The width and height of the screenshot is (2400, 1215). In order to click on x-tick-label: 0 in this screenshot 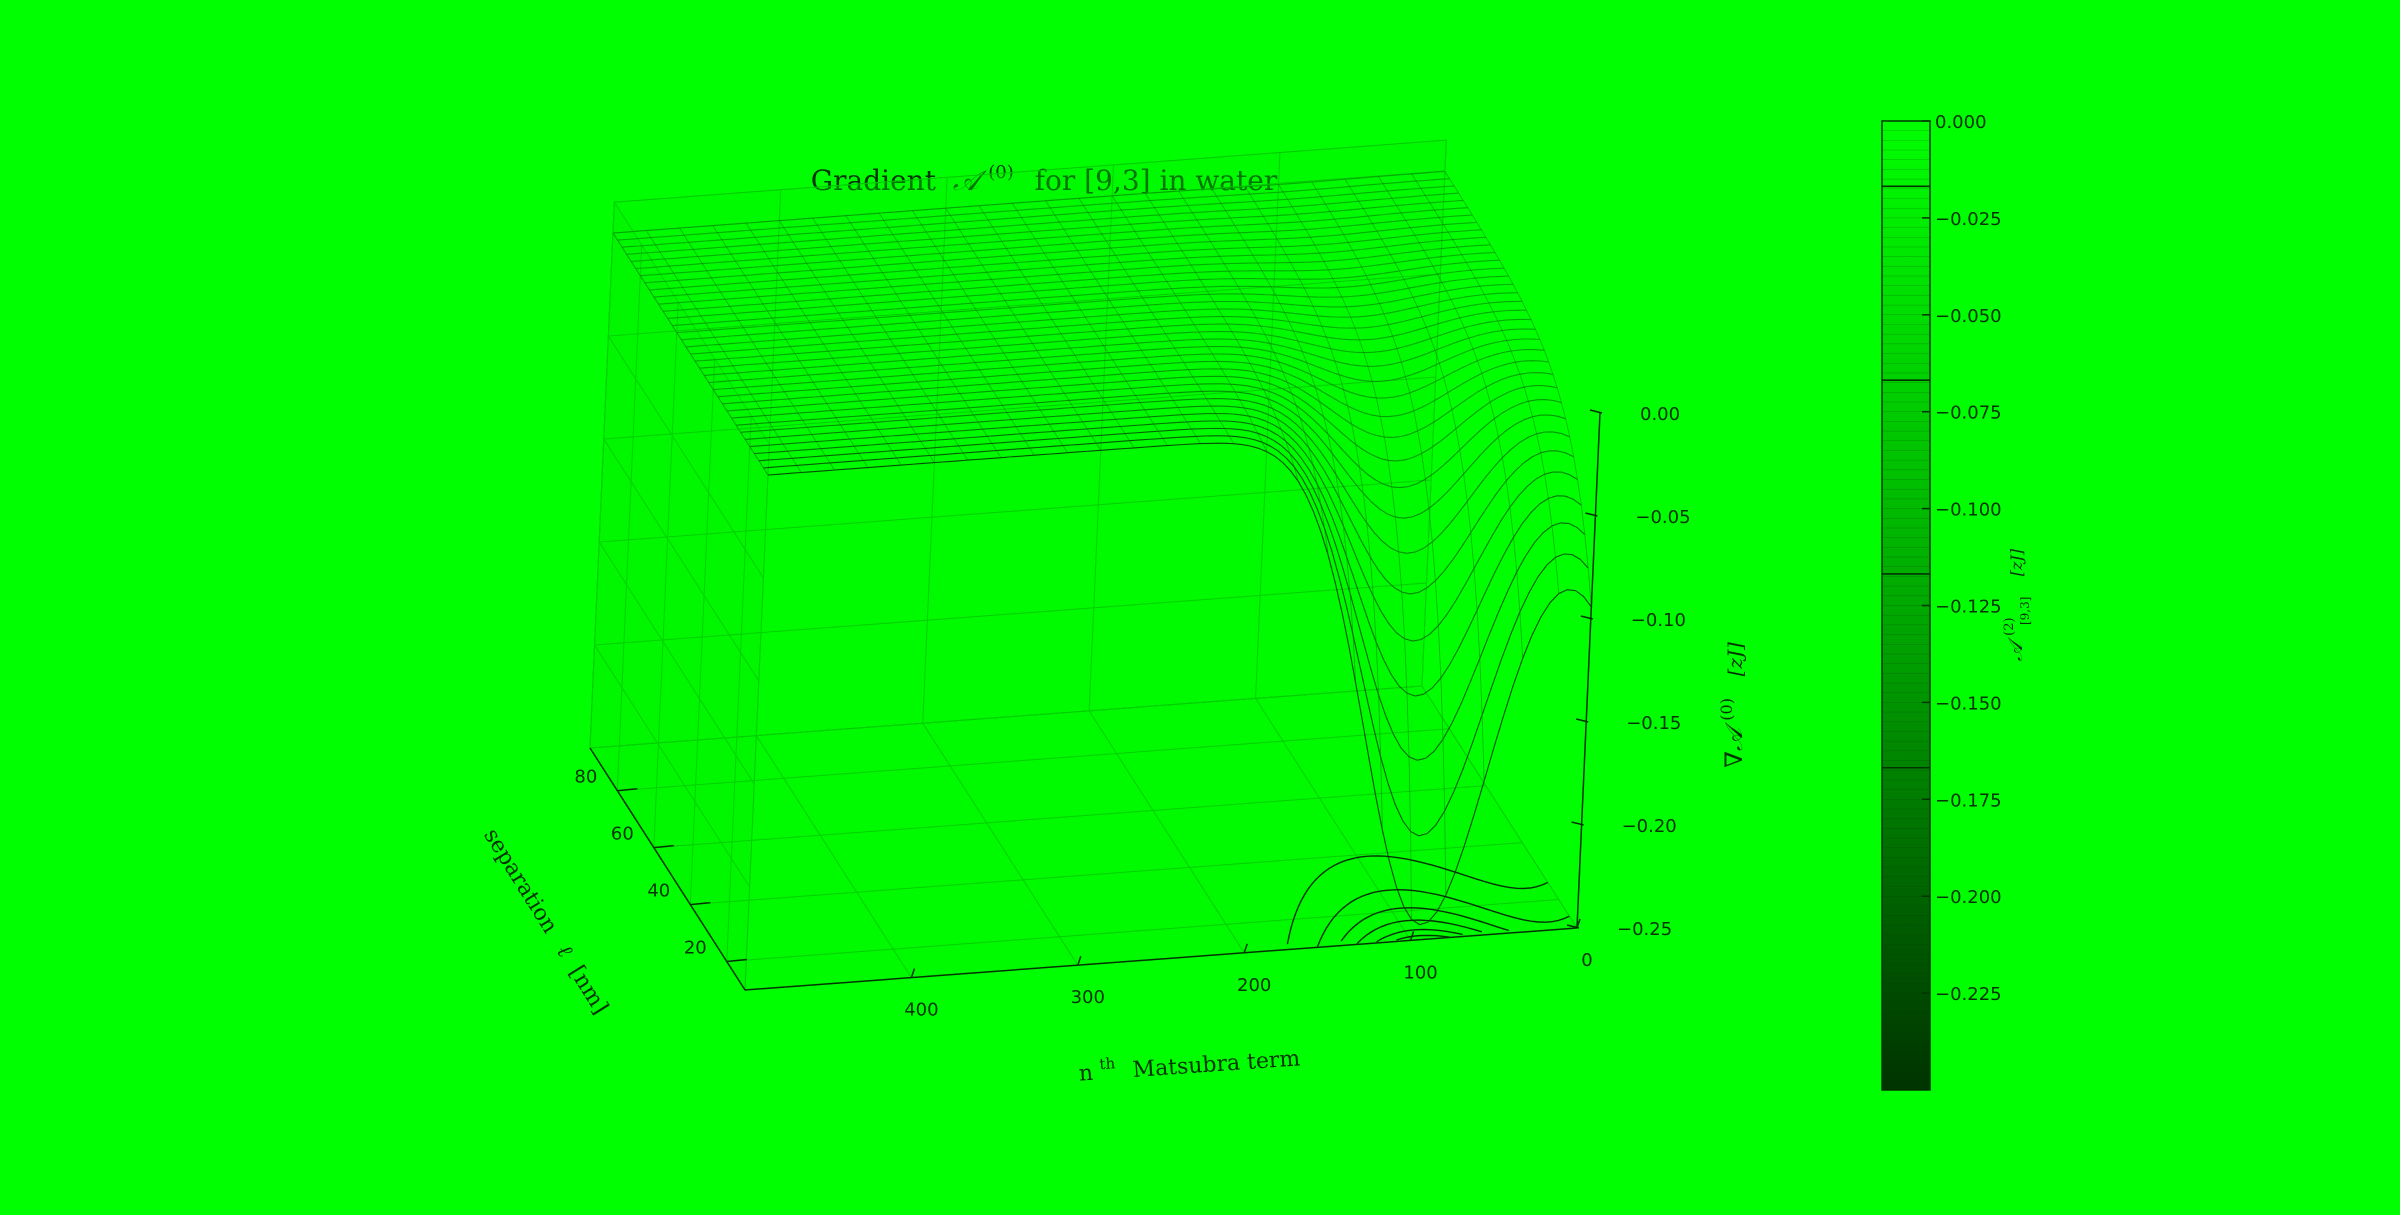, I will do `click(1586, 960)`.